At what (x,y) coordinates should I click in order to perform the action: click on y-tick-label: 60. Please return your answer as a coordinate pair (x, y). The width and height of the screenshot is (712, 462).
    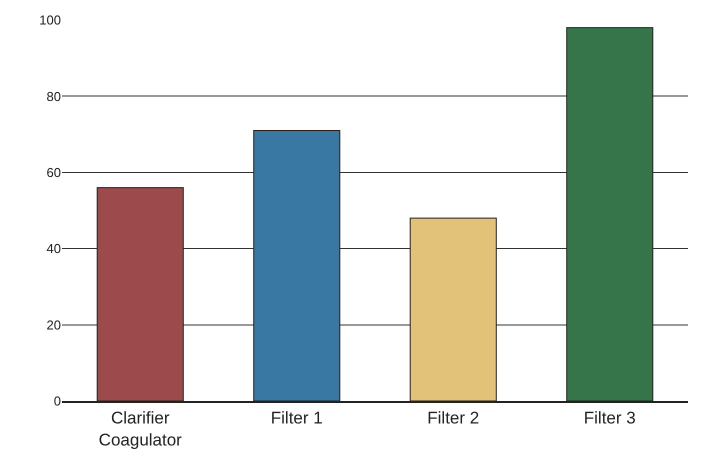
    Looking at the image, I should click on (53, 172).